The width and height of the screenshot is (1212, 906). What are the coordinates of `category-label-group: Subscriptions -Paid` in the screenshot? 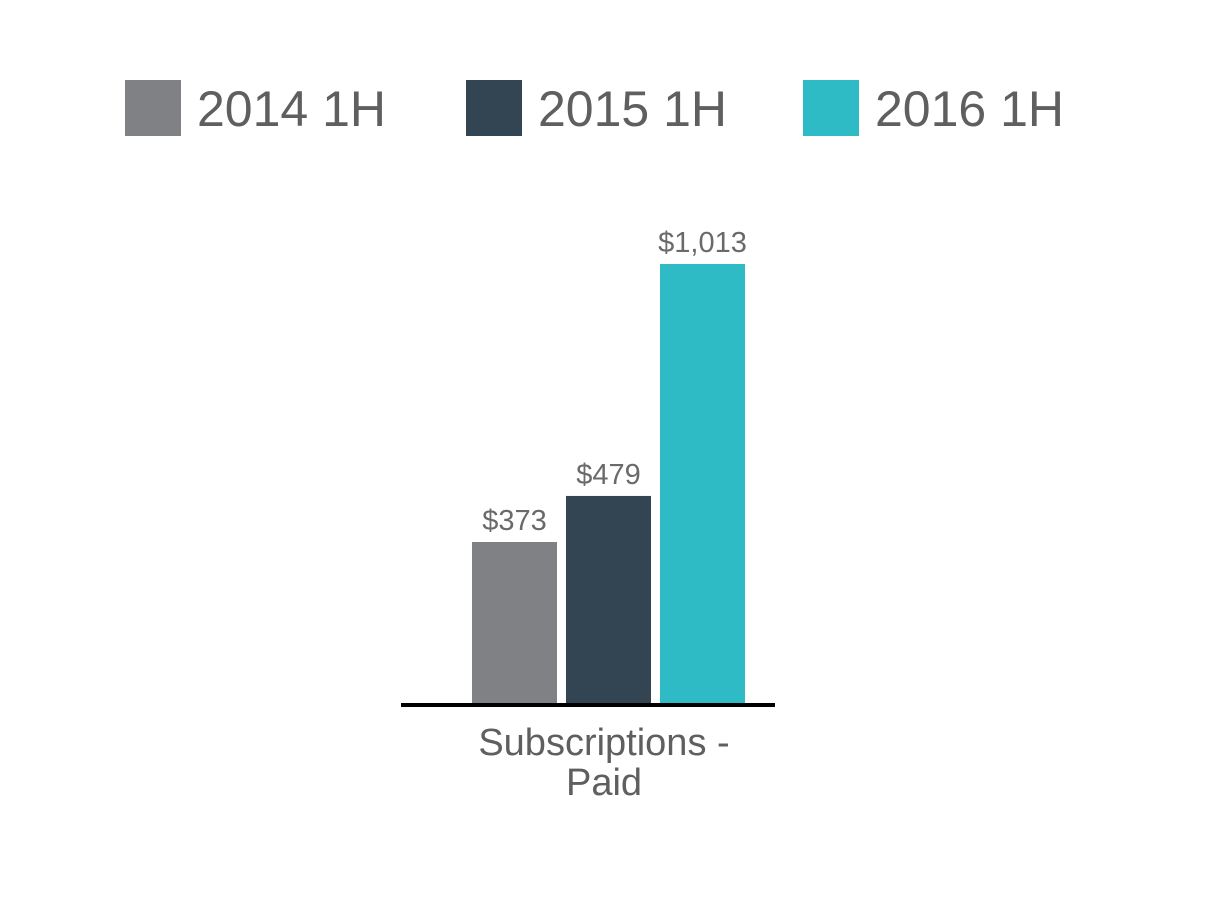 It's located at (603, 763).